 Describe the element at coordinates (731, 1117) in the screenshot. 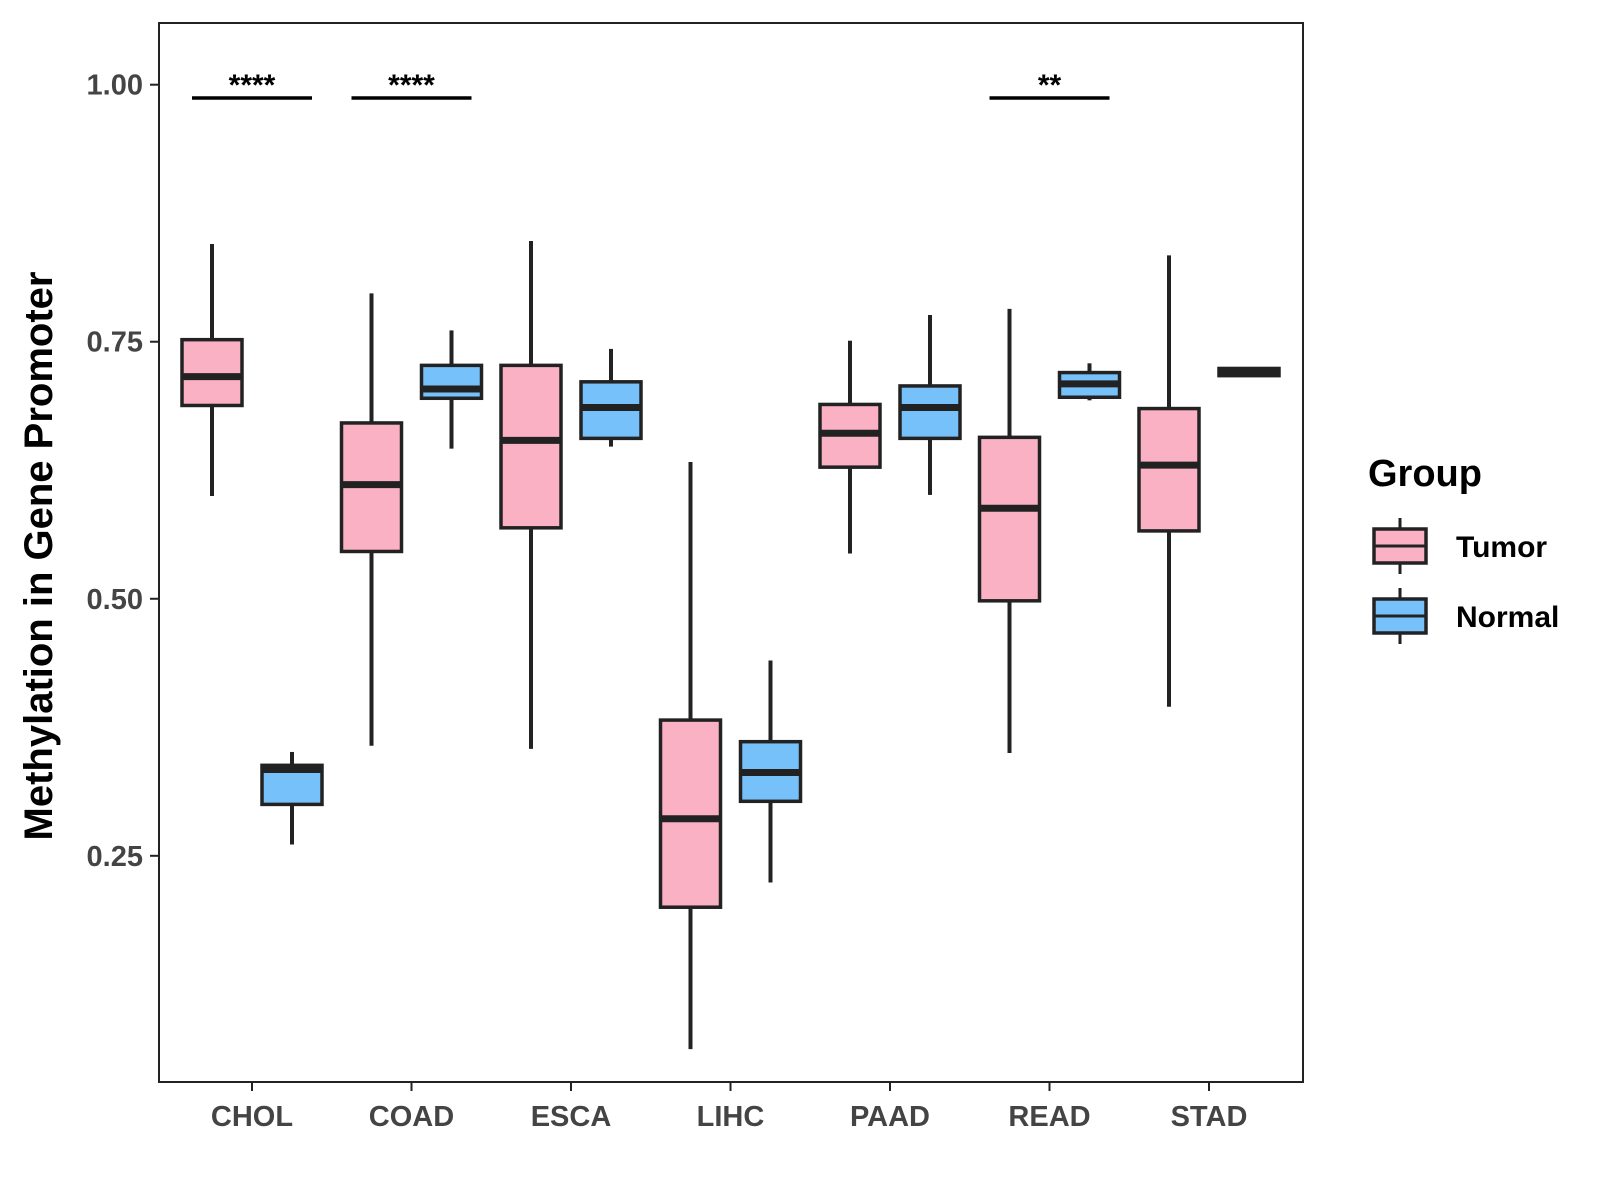

I see `x-tick-label: LIHC` at that location.